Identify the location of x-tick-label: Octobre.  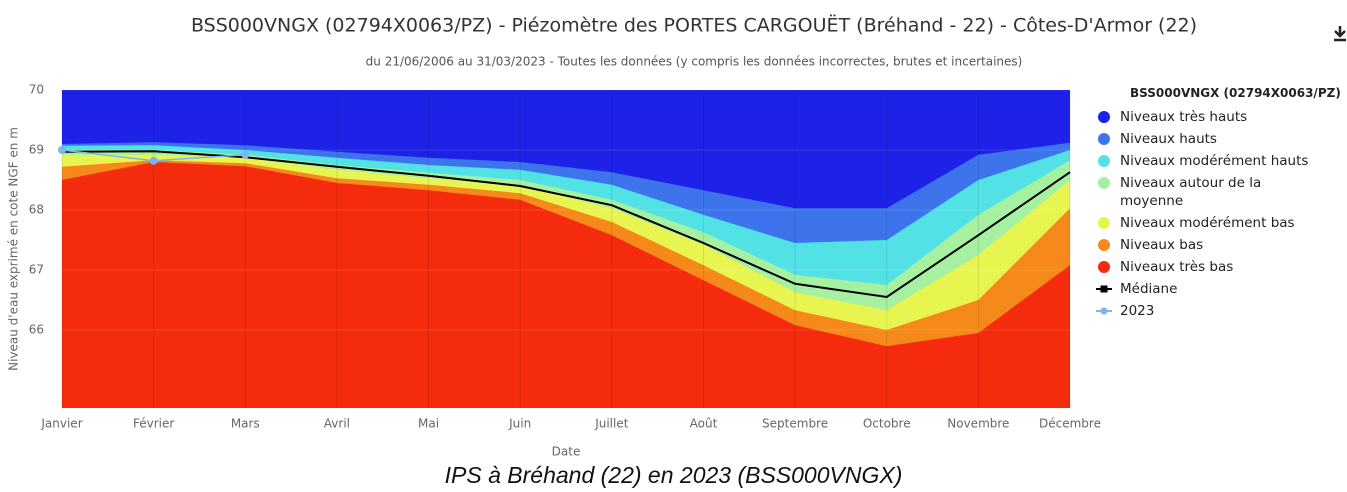
(887, 424).